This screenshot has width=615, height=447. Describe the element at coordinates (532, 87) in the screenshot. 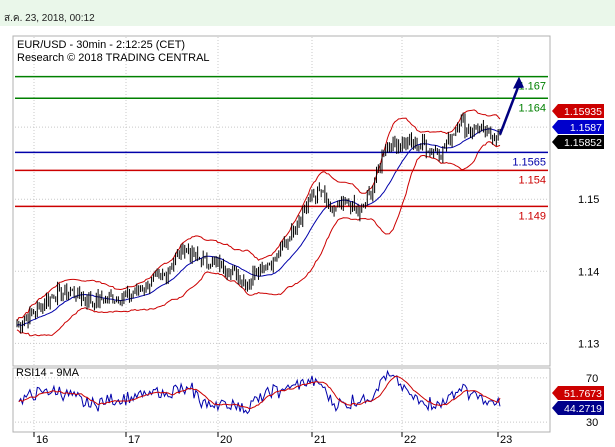

I see `level-label-1.167: 1.167` at that location.